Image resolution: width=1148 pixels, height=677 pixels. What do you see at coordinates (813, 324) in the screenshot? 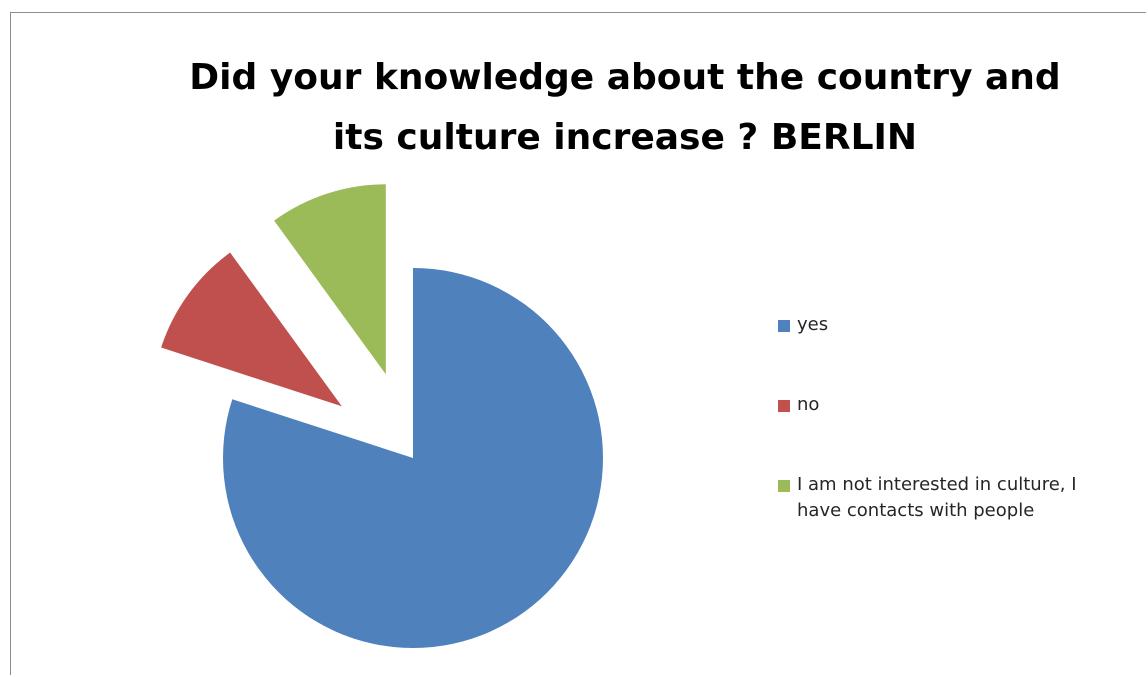
I see `legend-label-yes: yes` at bounding box center [813, 324].